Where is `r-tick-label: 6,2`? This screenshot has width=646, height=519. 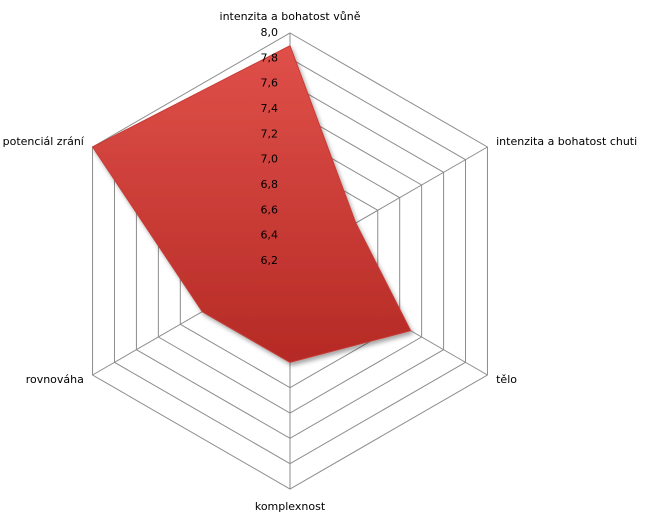
r-tick-label: 6,2 is located at coordinates (270, 260).